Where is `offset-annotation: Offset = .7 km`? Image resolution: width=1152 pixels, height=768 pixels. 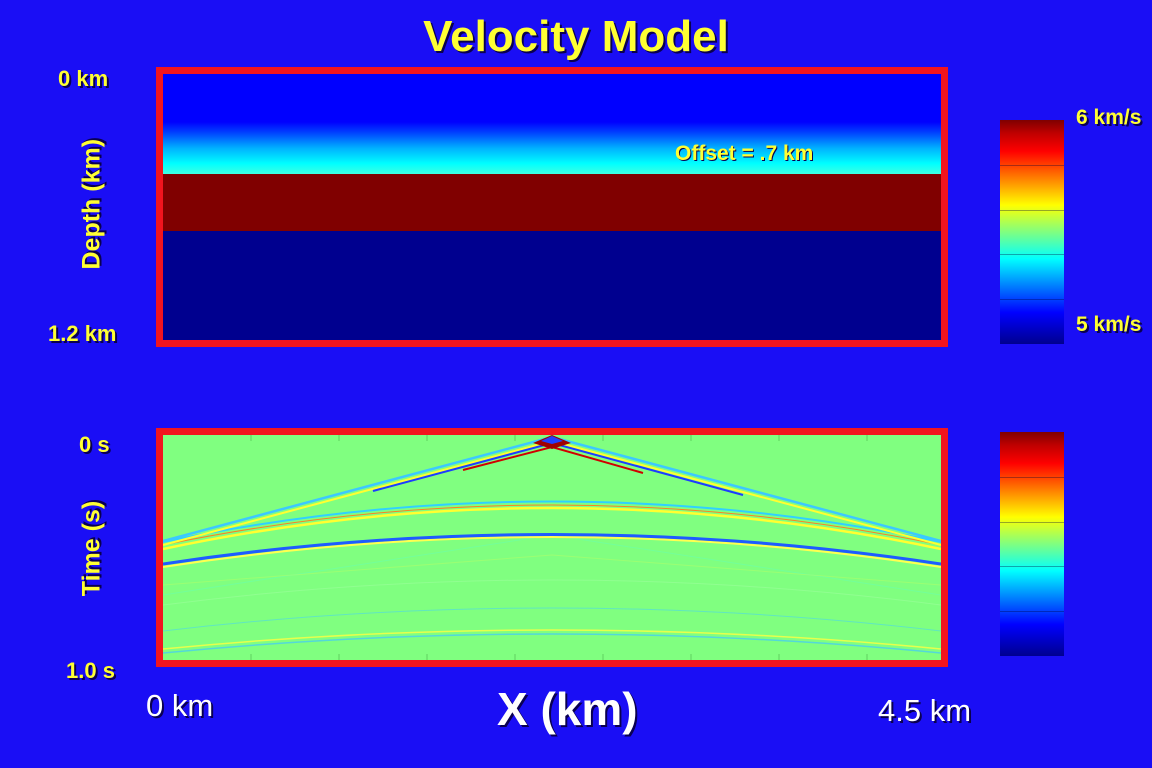
offset-annotation: Offset = .7 km is located at coordinates (744, 153).